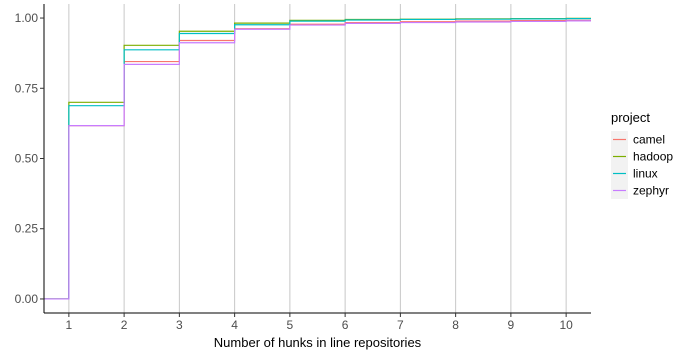 This screenshot has width=689, height=351. What do you see at coordinates (27, 159) in the screenshot?
I see `y-tick-label: 0.50` at bounding box center [27, 159].